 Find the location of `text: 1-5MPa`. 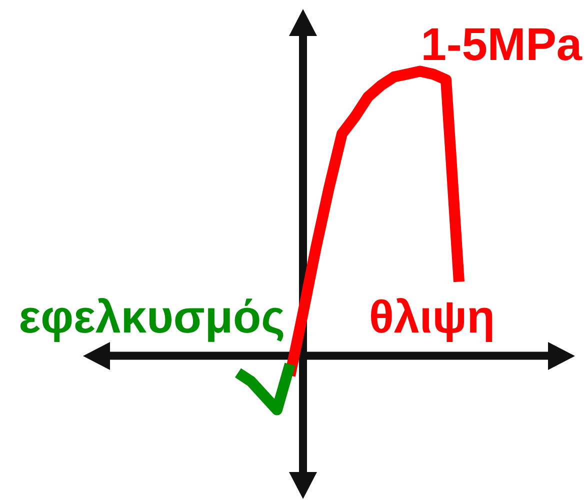

text: 1-5MPa is located at coordinates (501, 44).